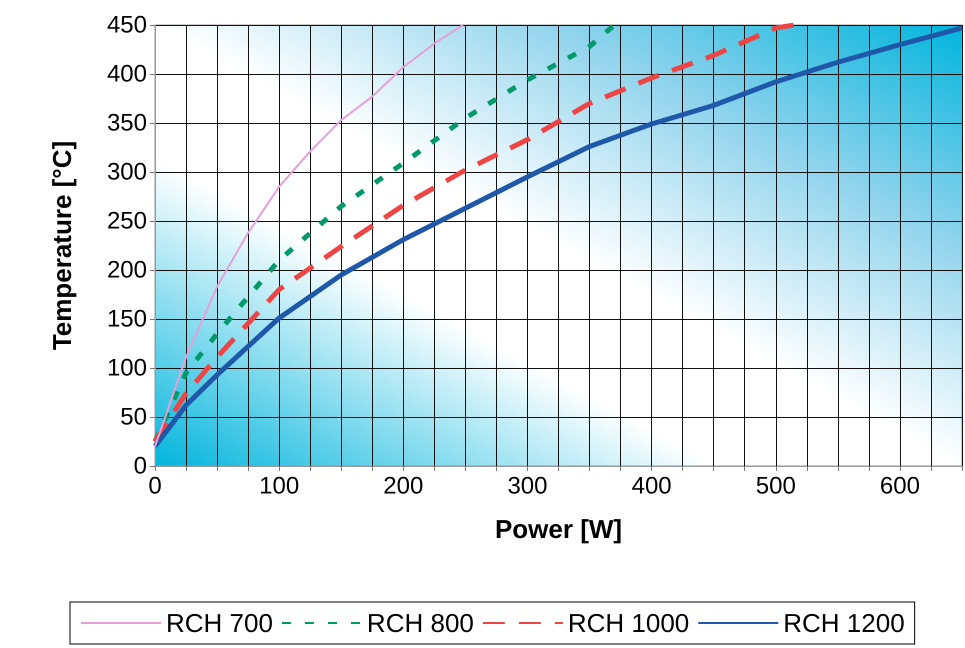 This screenshot has height=648, width=965. What do you see at coordinates (133, 417) in the screenshot?
I see `y-tick-label: 50` at bounding box center [133, 417].